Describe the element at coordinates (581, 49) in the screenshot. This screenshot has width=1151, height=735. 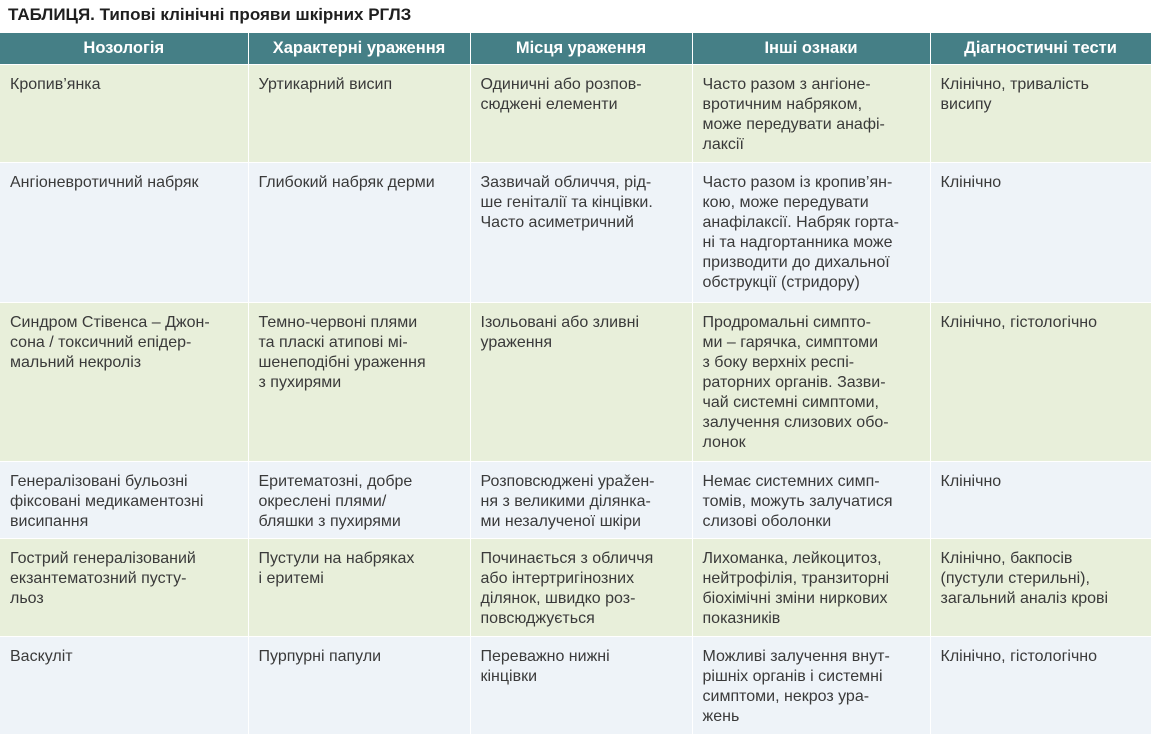
I see `header-sites: Місця ураження` at that location.